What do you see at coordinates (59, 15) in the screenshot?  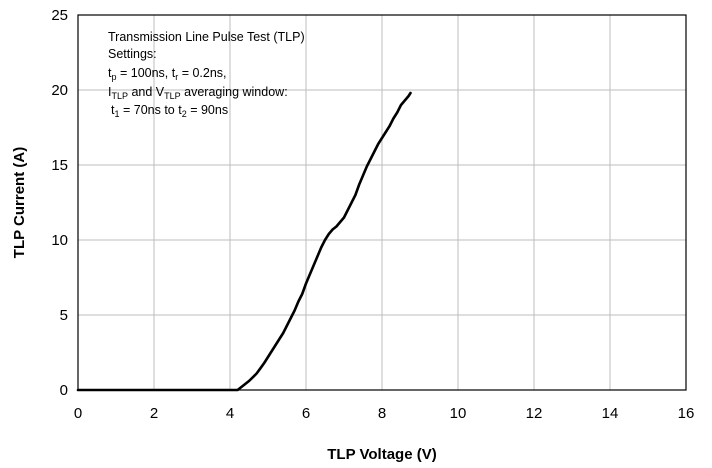 I see `y-tick-label: 25` at bounding box center [59, 15].